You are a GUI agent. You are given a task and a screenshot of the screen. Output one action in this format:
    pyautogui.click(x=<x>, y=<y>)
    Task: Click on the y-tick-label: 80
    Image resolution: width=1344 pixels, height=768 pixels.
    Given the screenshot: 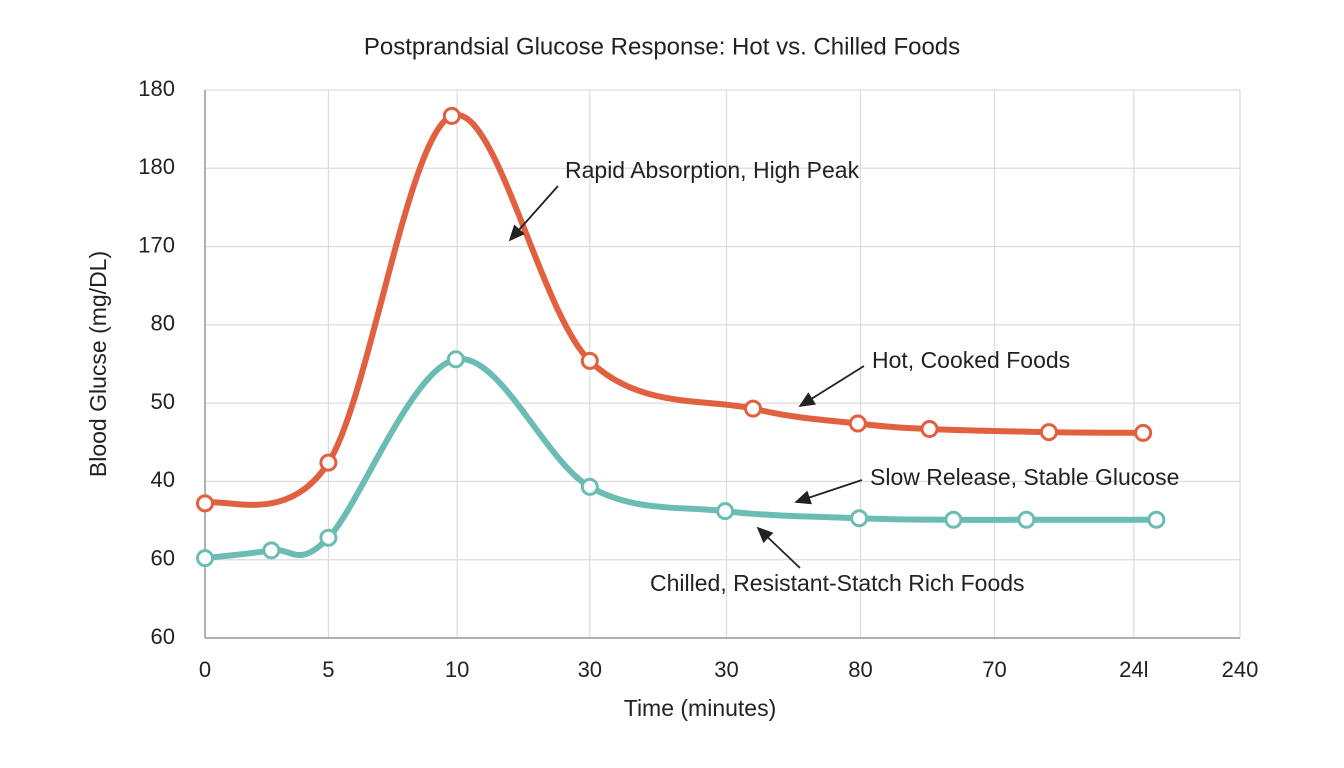 What is the action you would take?
    pyautogui.click(x=163, y=323)
    